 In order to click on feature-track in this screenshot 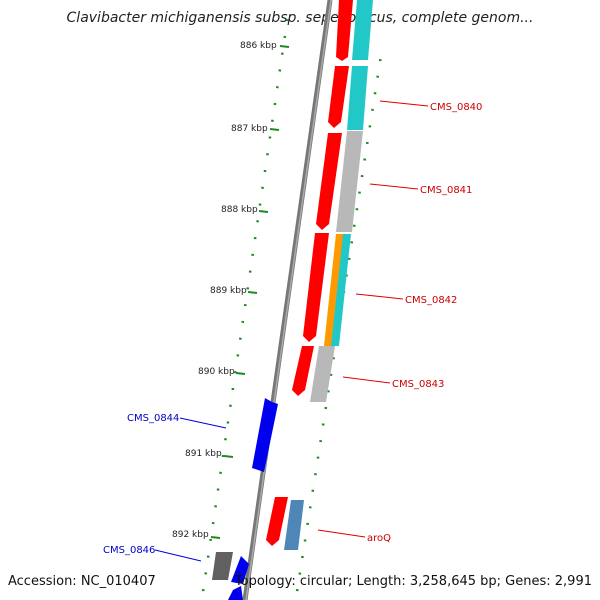, I will do `click(328, 275)`.